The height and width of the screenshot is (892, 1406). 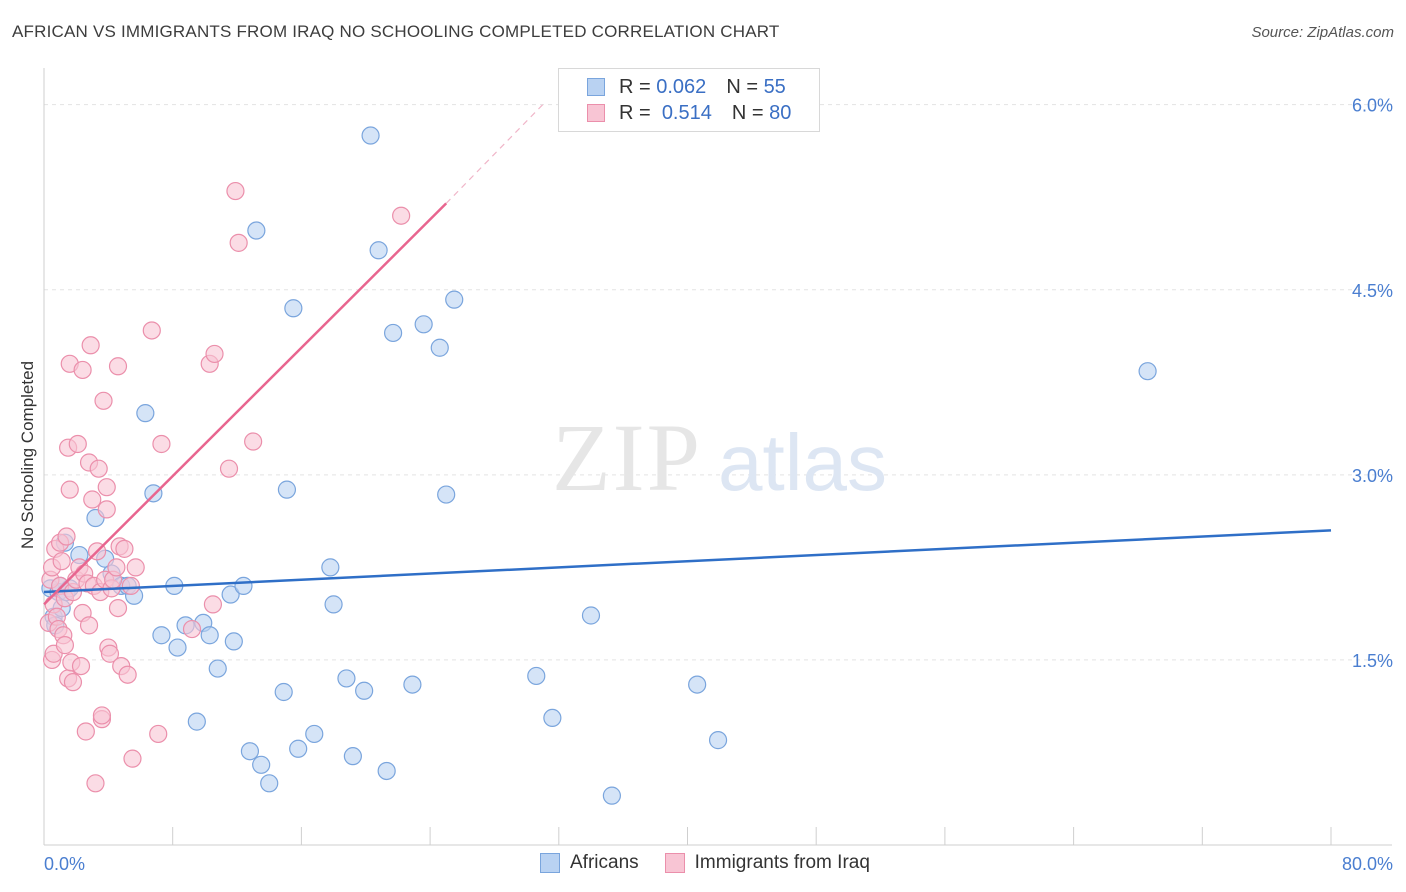 What do you see at coordinates (27, 455) in the screenshot?
I see `y-axis-label: No Schooling Completed` at bounding box center [27, 455].